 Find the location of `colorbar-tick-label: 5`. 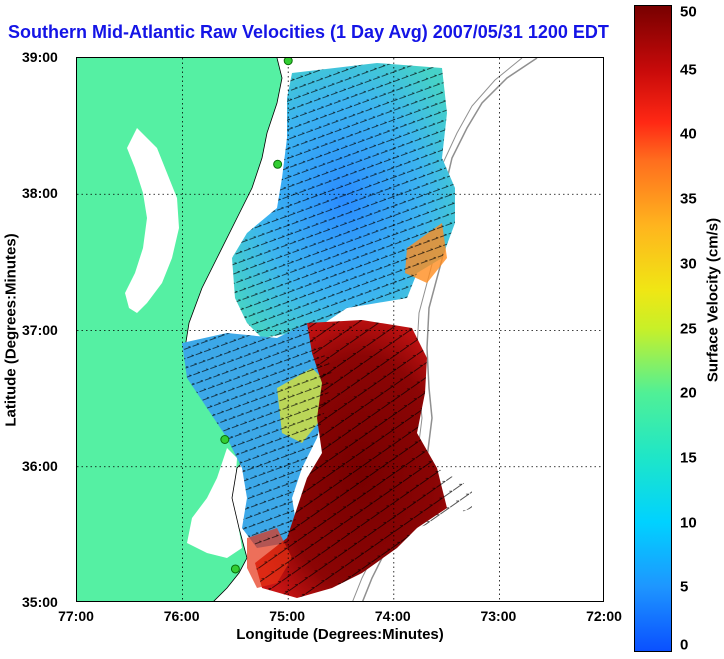

colorbar-tick-label: 5 is located at coordinates (684, 587).